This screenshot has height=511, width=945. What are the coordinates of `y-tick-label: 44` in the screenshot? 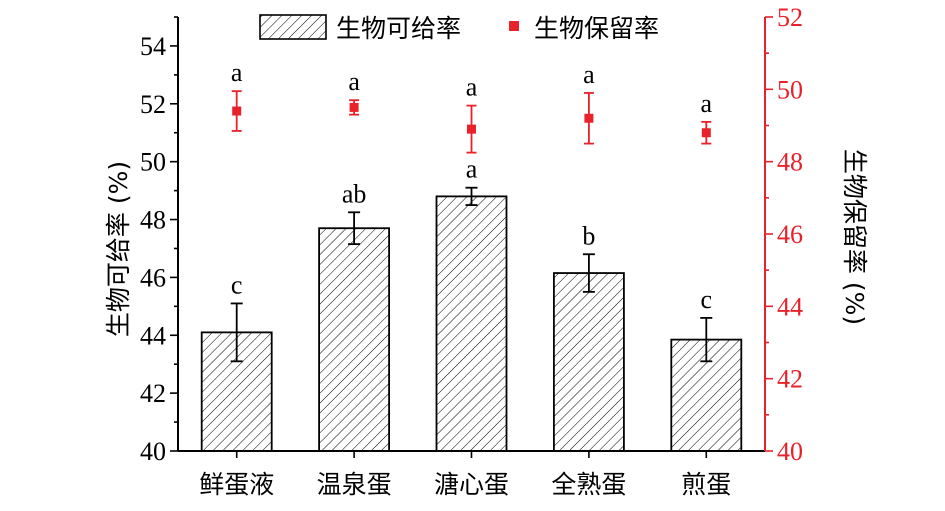 It's located at (153, 335).